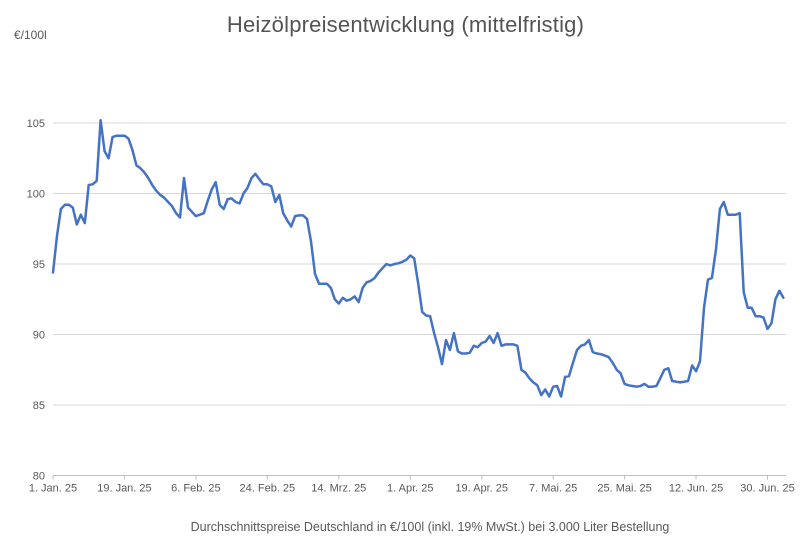  I want to click on x-tick-label: 6. Feb. 25, so click(196, 489).